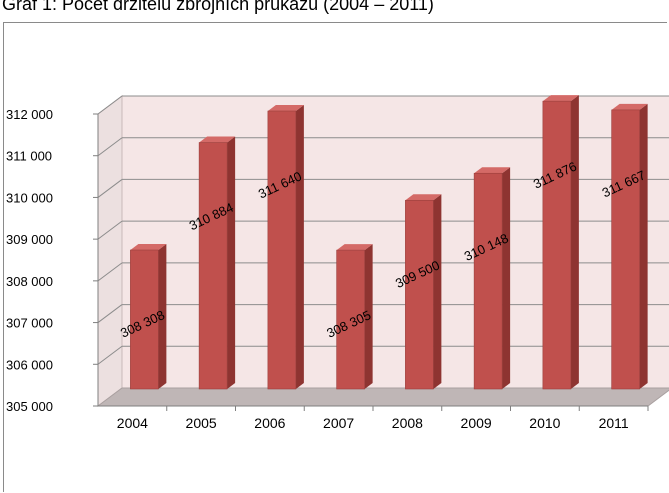 The image size is (669, 493). Describe the element at coordinates (407, 423) in the screenshot. I see `x-tick-label: 2008` at that location.